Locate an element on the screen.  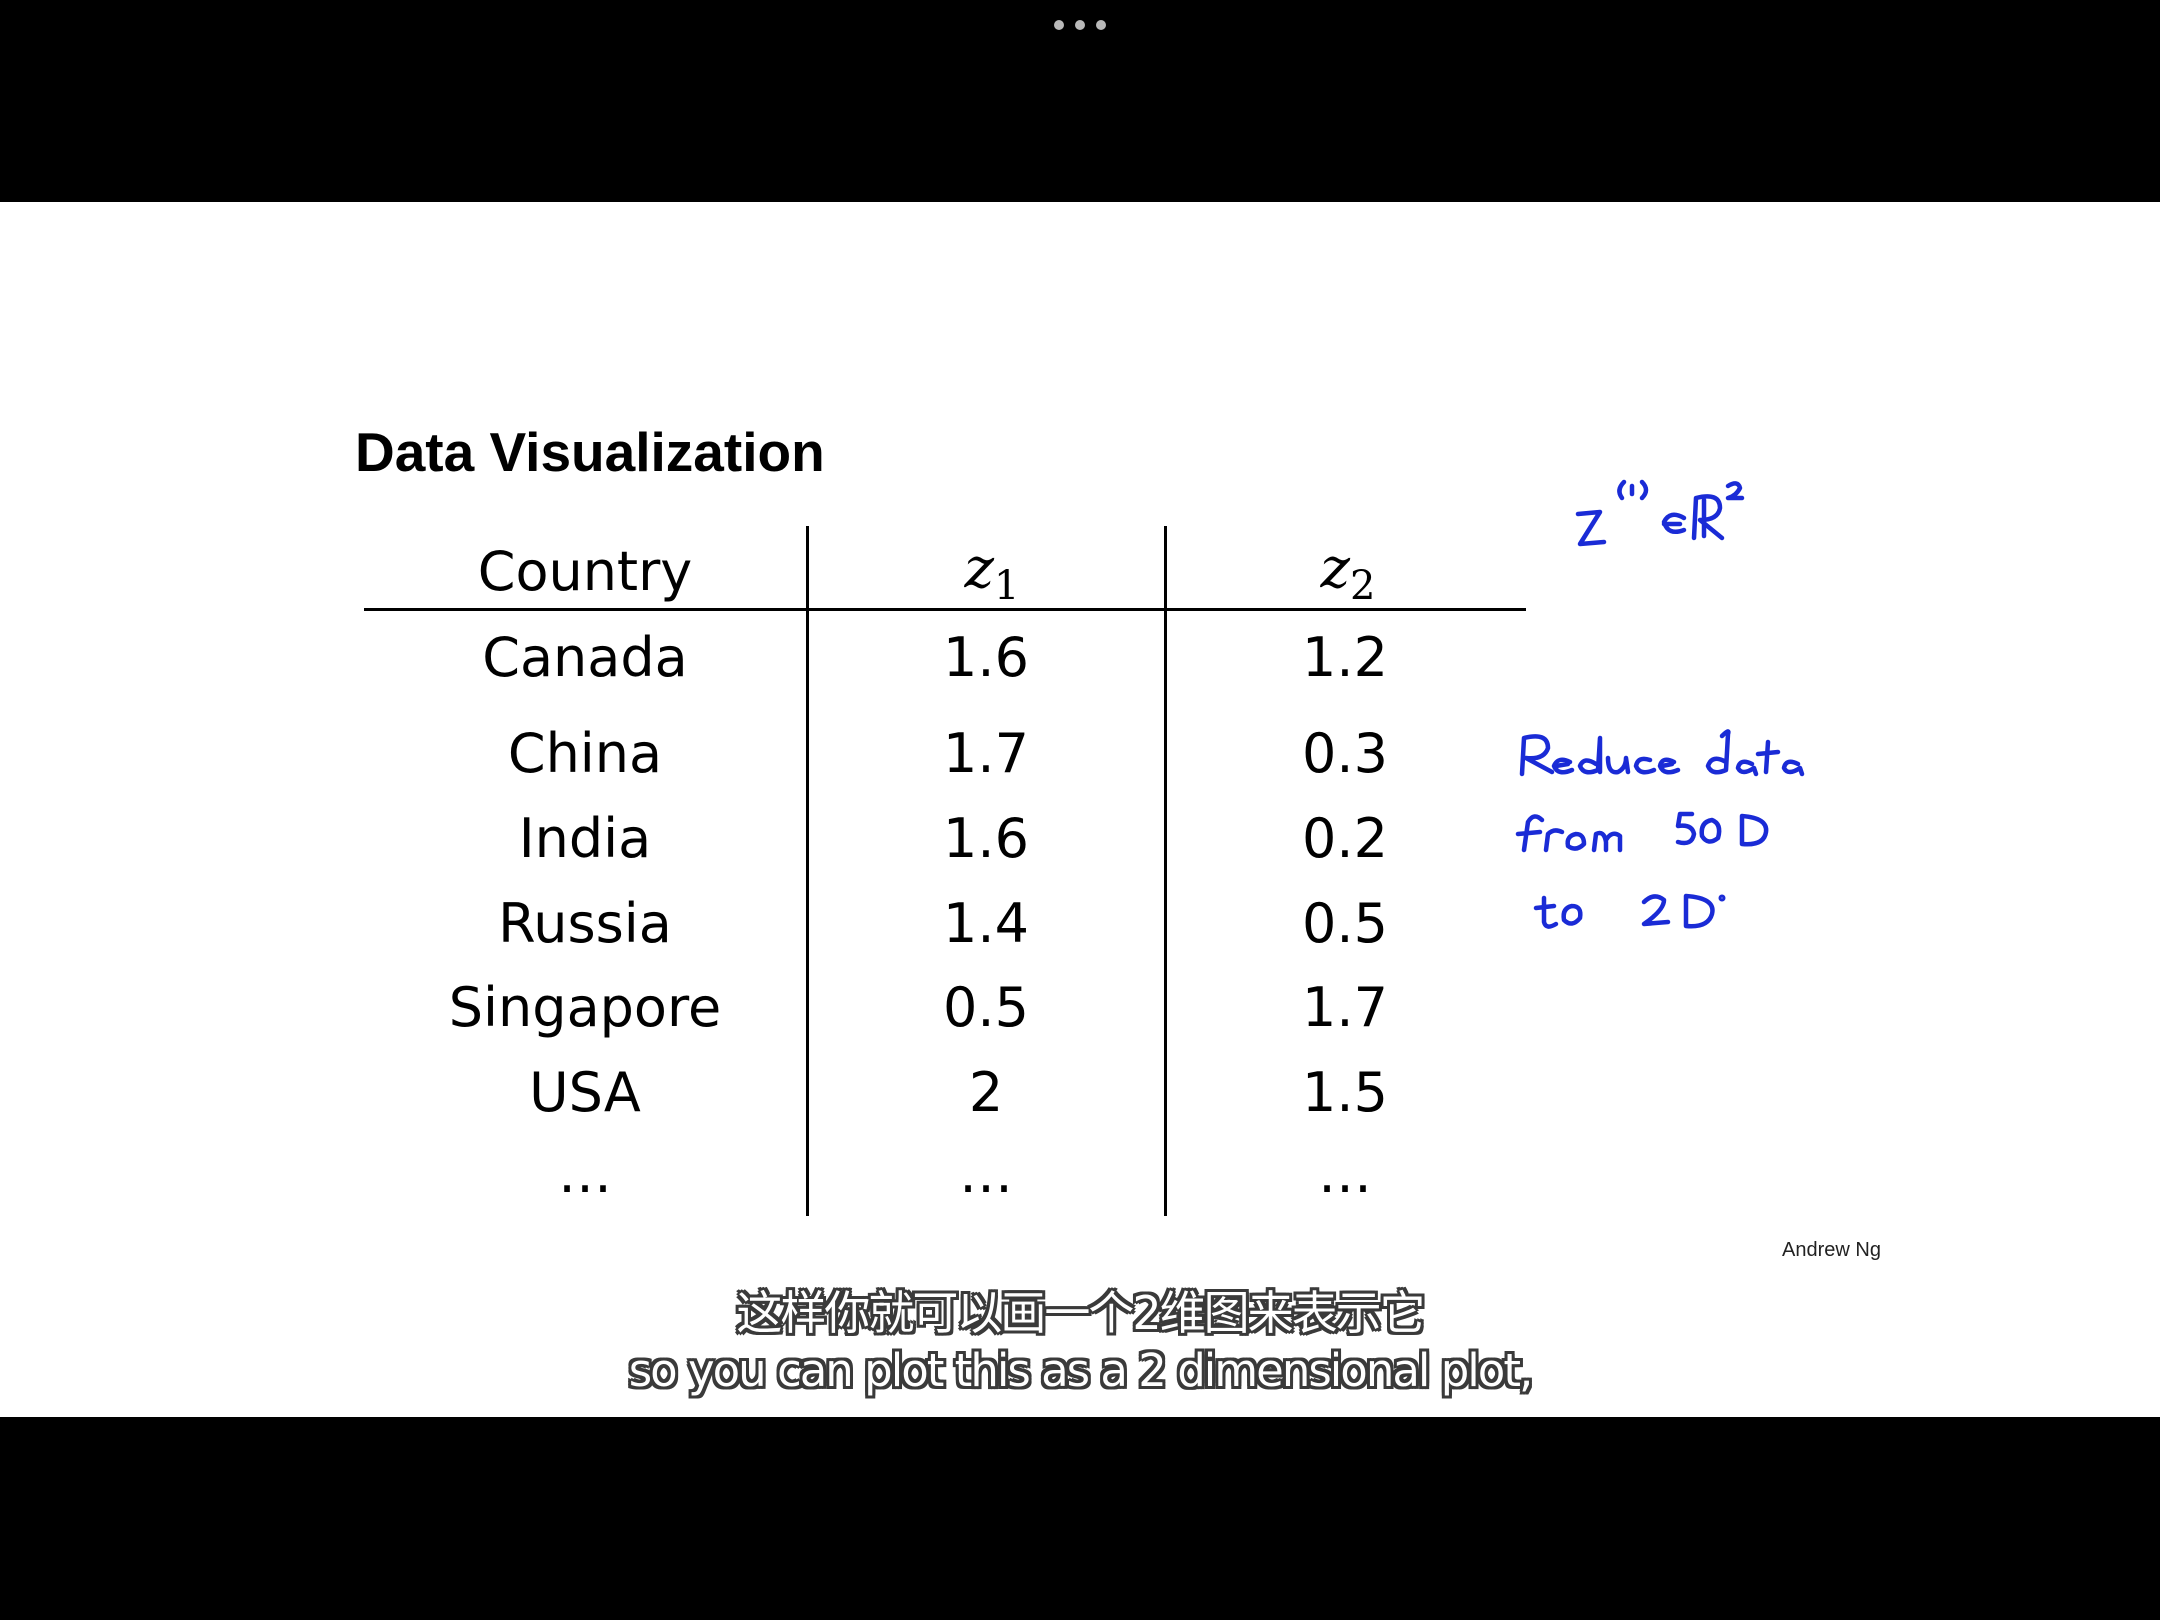
bottom-bar is located at coordinates (1080, 1518).